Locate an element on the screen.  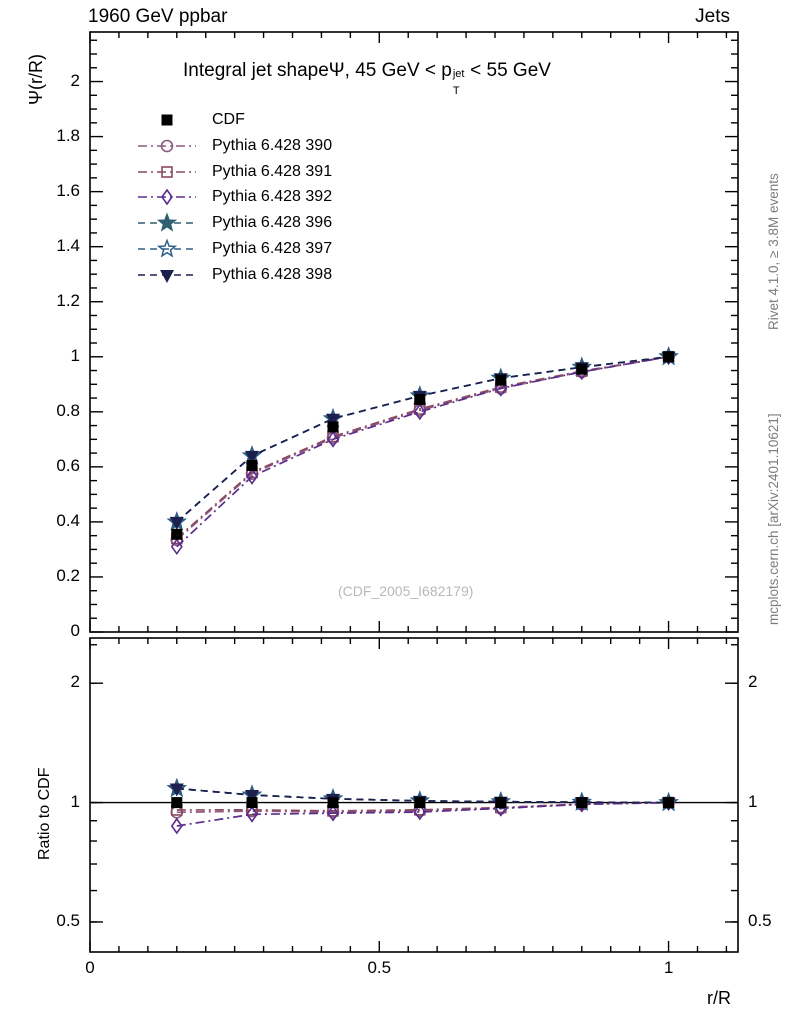
legend-swatch-star-filled is located at coordinates (167, 222).